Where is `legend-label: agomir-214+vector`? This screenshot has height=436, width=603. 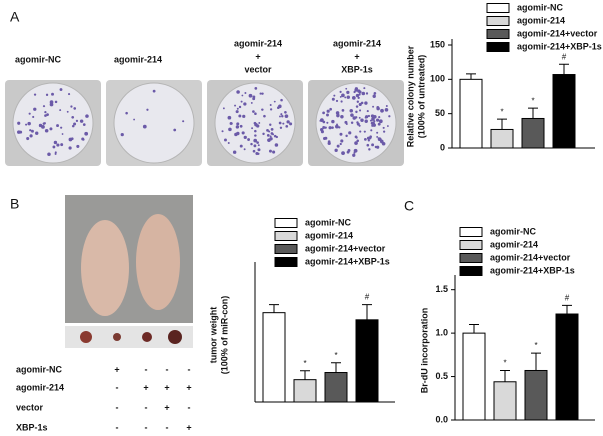
legend-label: agomir-214+vector is located at coordinates (557, 33).